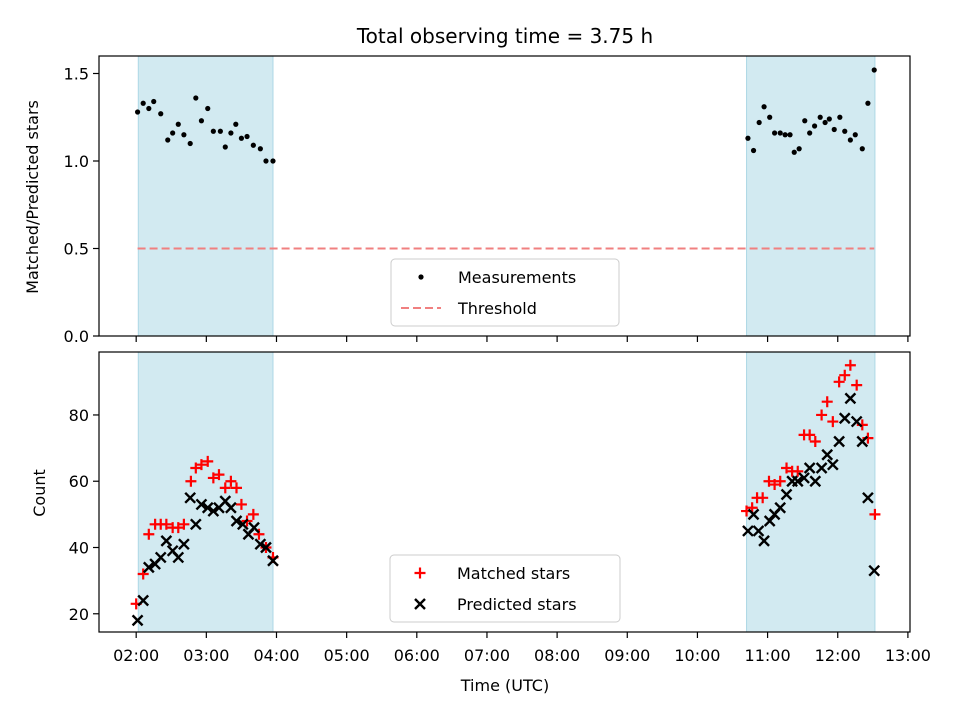  I want to click on x-tick-label: 03:00, so click(206, 655).